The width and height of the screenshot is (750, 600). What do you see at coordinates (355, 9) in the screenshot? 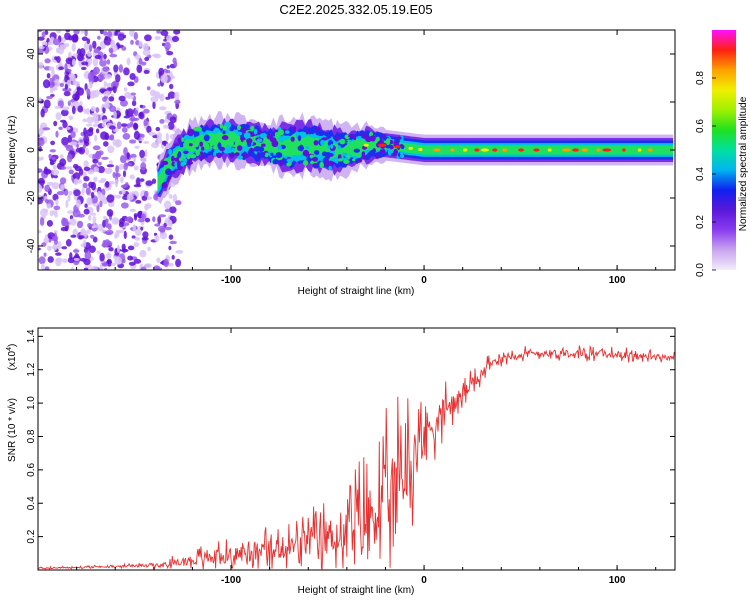
I see `chart-title: C2E2.2025.332.05.19.E05` at bounding box center [355, 9].